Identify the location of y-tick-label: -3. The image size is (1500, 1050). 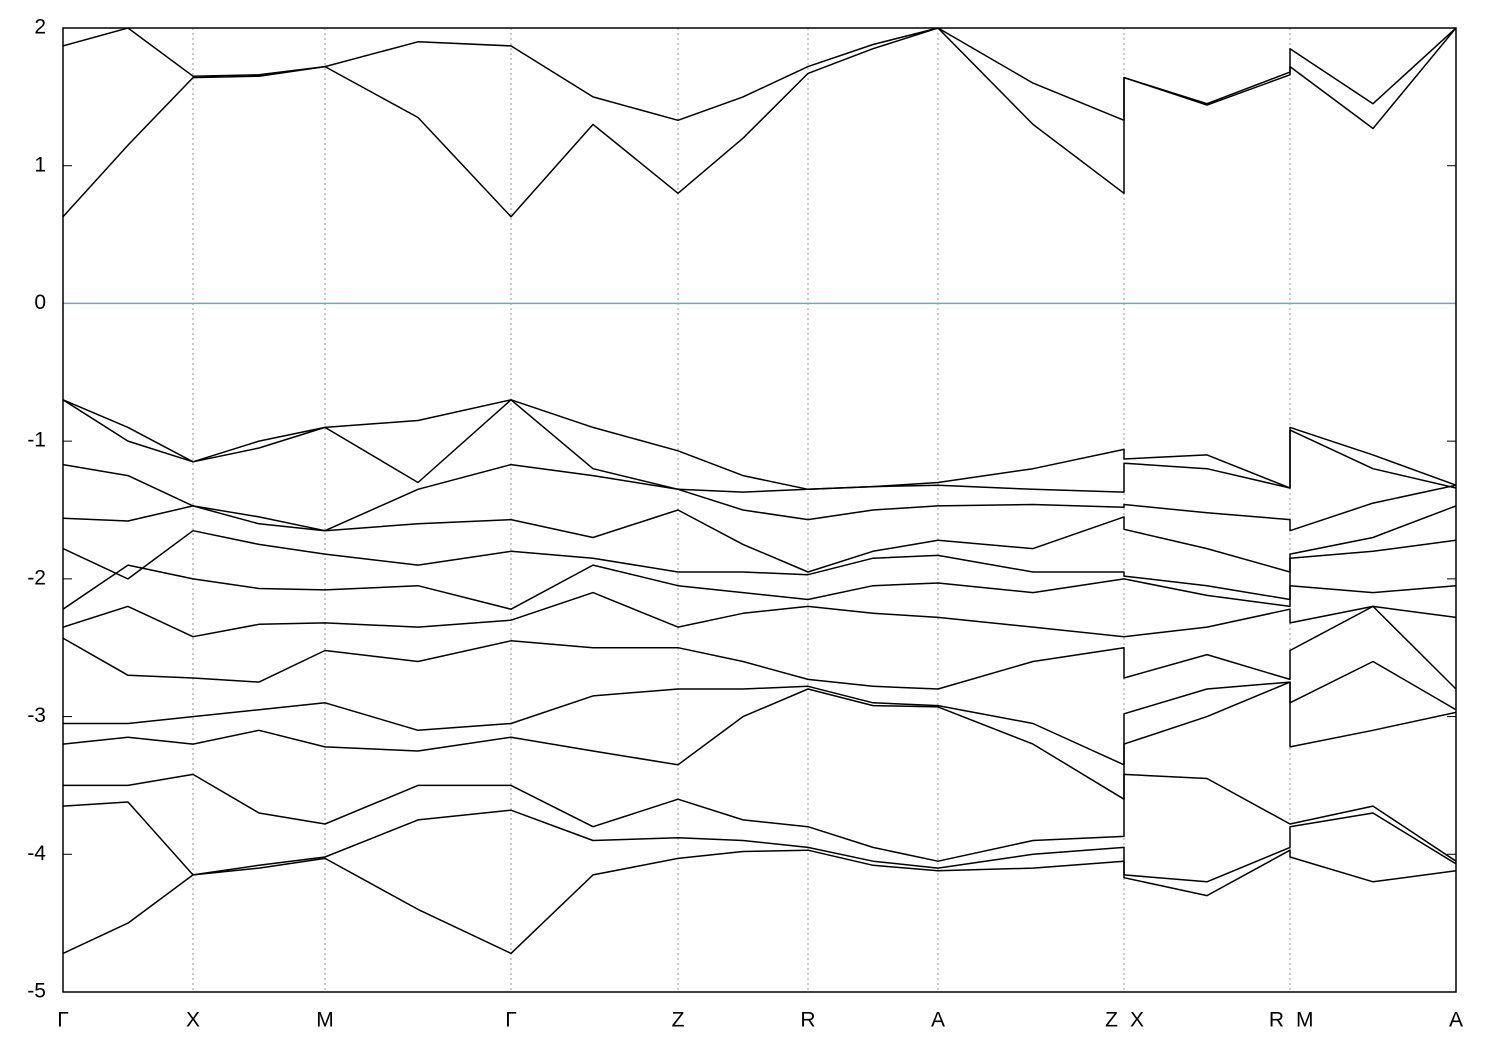
(36, 715).